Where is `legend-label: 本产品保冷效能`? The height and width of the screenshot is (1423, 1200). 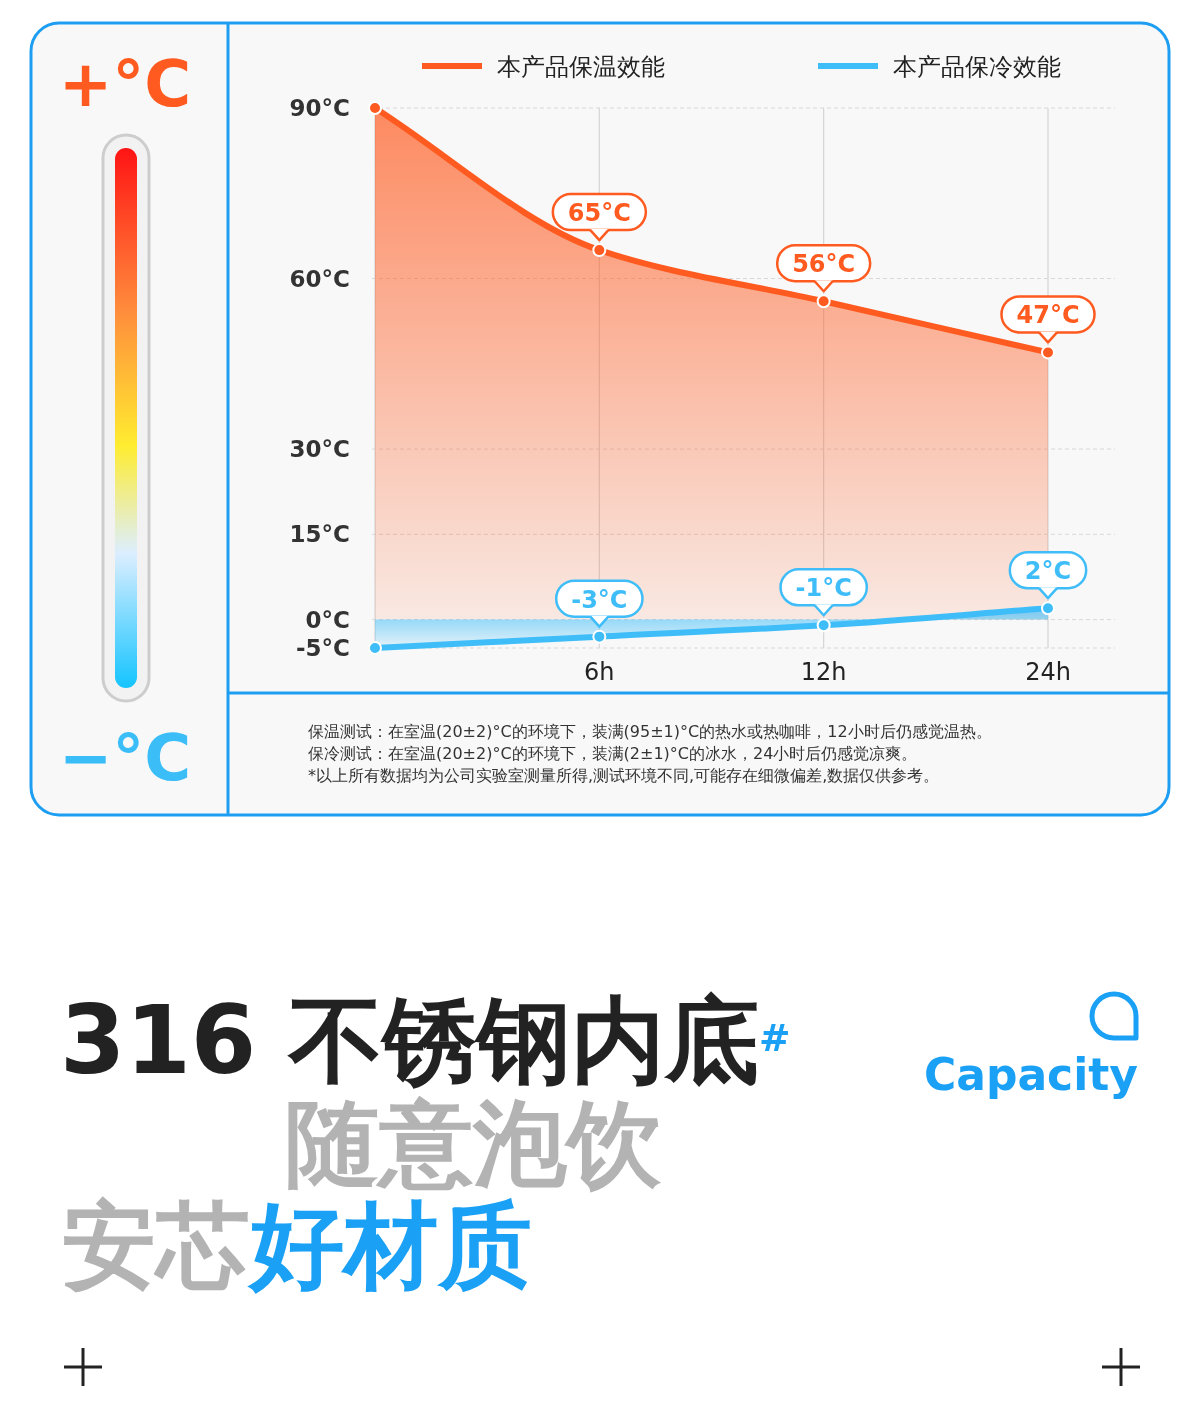 legend-label: 本产品保冷效能 is located at coordinates (977, 67).